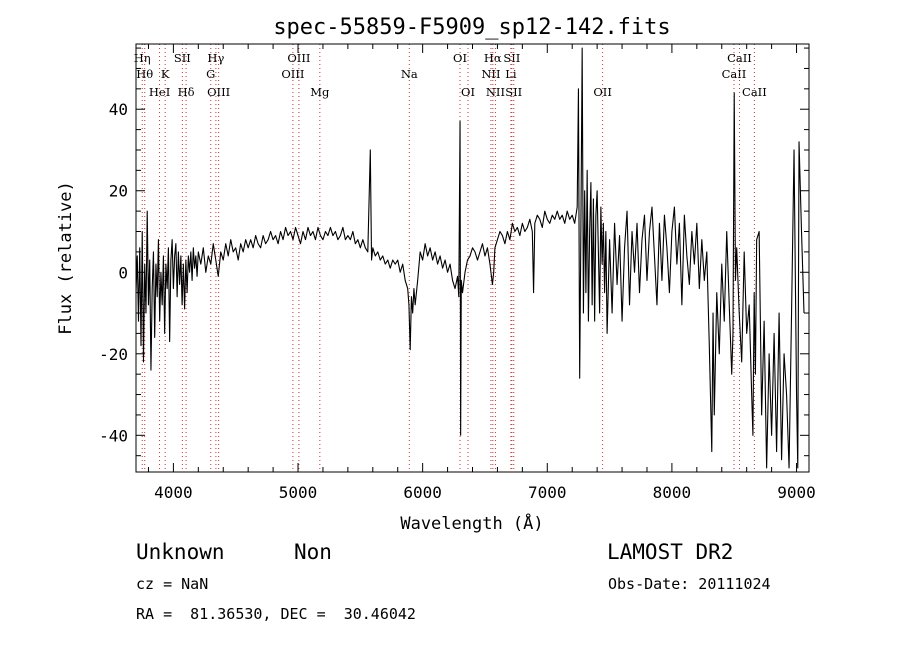 This screenshot has height=650, width=900. What do you see at coordinates (113, 435) in the screenshot?
I see `y-tick-label: -40` at bounding box center [113, 435].